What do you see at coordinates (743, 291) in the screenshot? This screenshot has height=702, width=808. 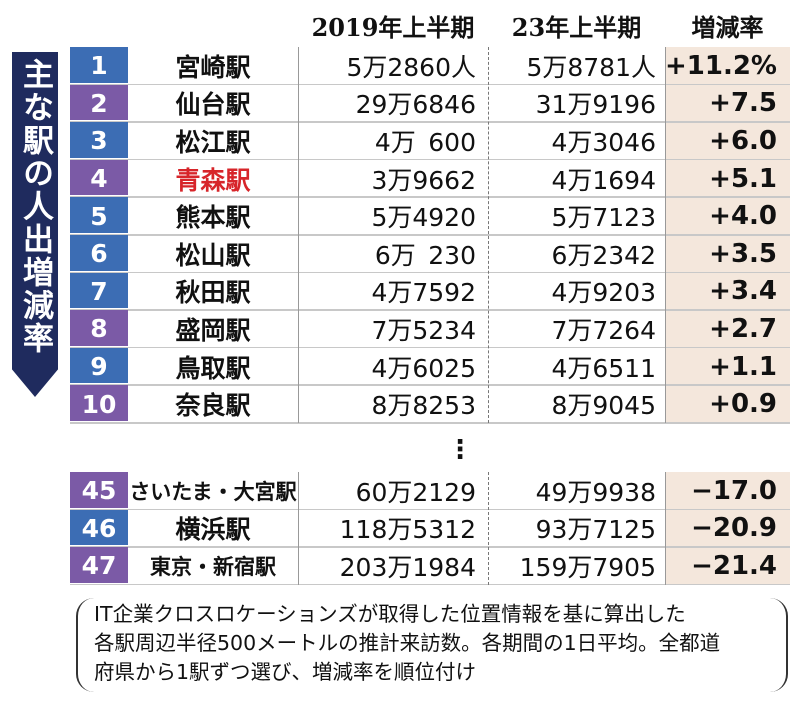 I see `rate: +3.4` at bounding box center [743, 291].